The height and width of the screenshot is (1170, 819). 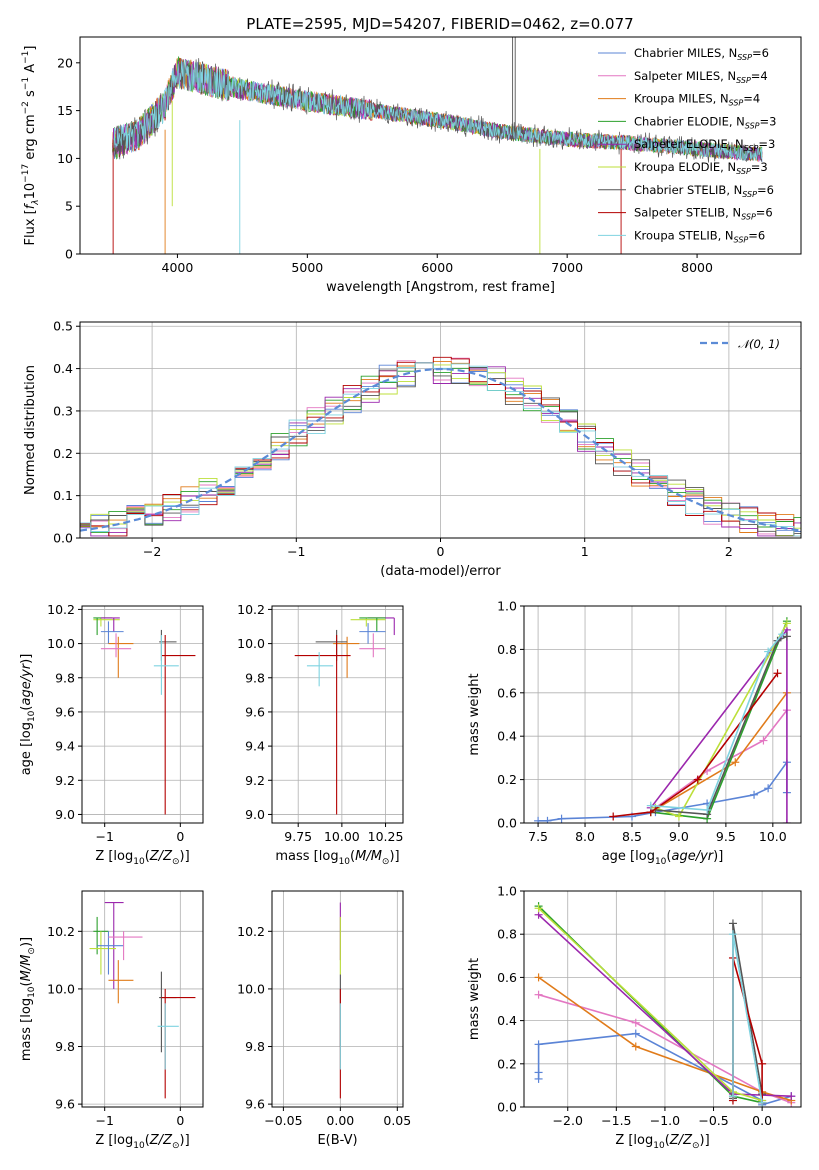 What do you see at coordinates (337, 1140) in the screenshot?
I see `x-axis-label: E(B-V)` at bounding box center [337, 1140].